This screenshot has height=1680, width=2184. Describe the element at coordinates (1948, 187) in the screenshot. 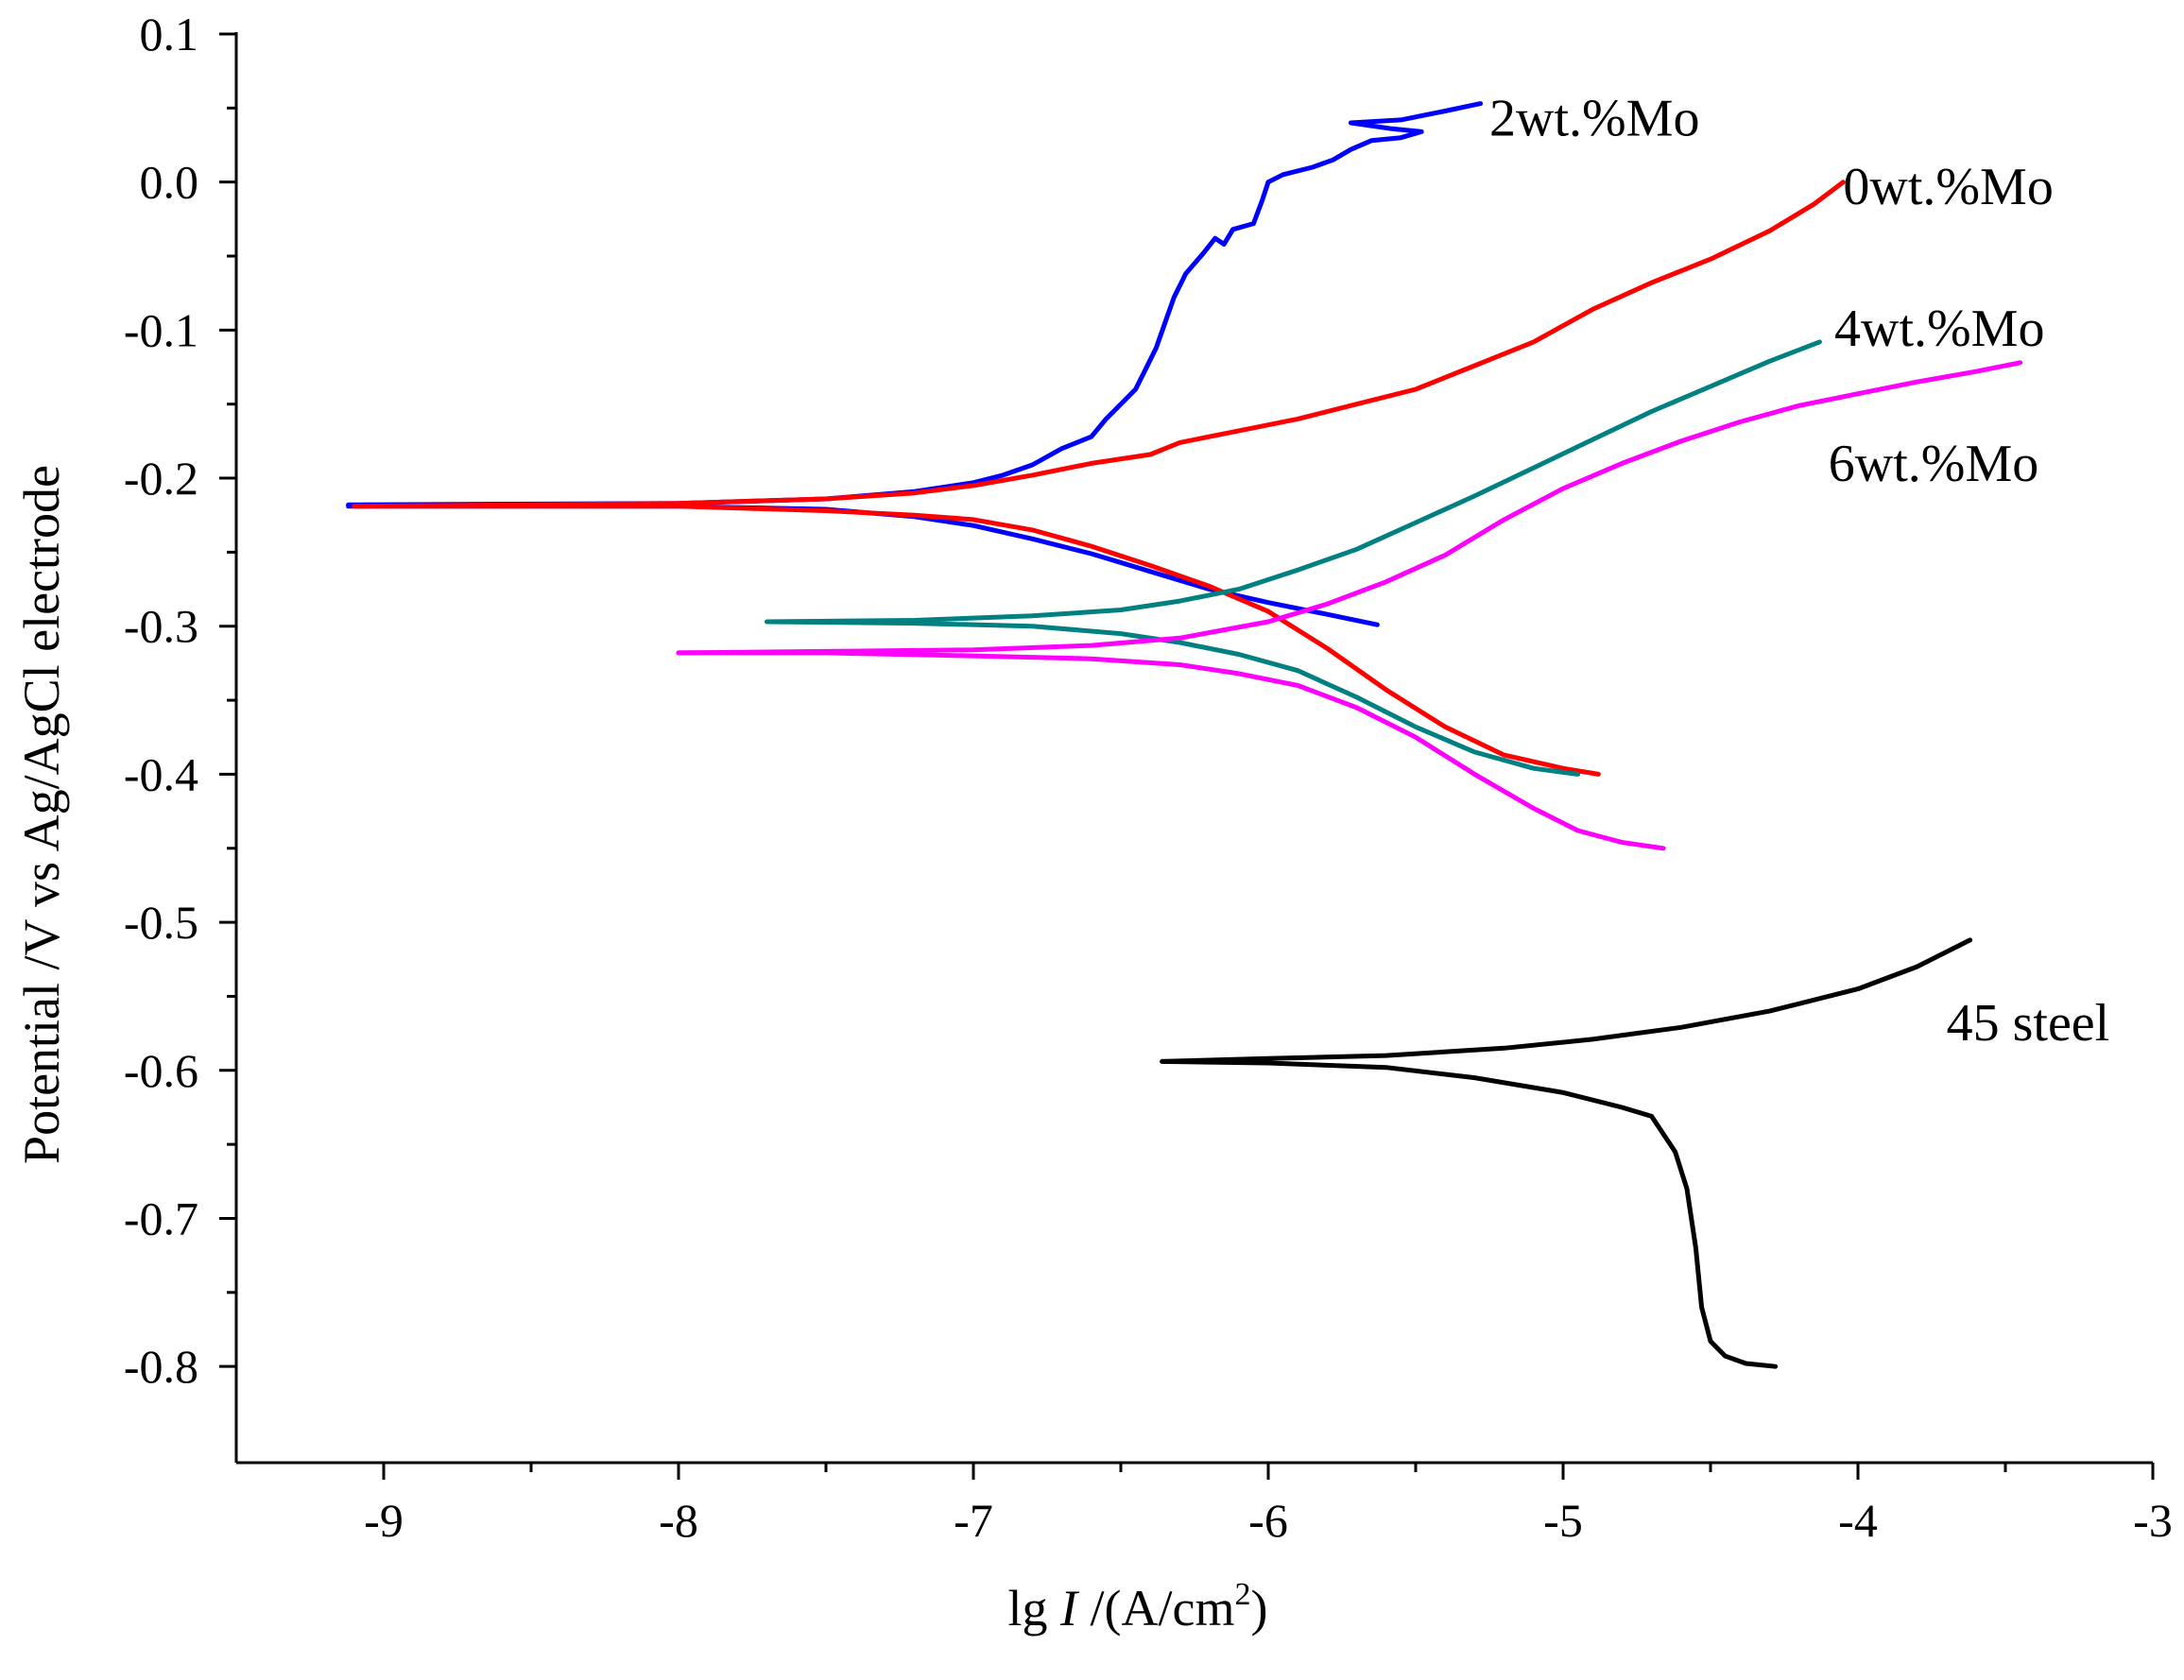

I see `series-label-0wt-mo: 0wt.%Mo` at that location.